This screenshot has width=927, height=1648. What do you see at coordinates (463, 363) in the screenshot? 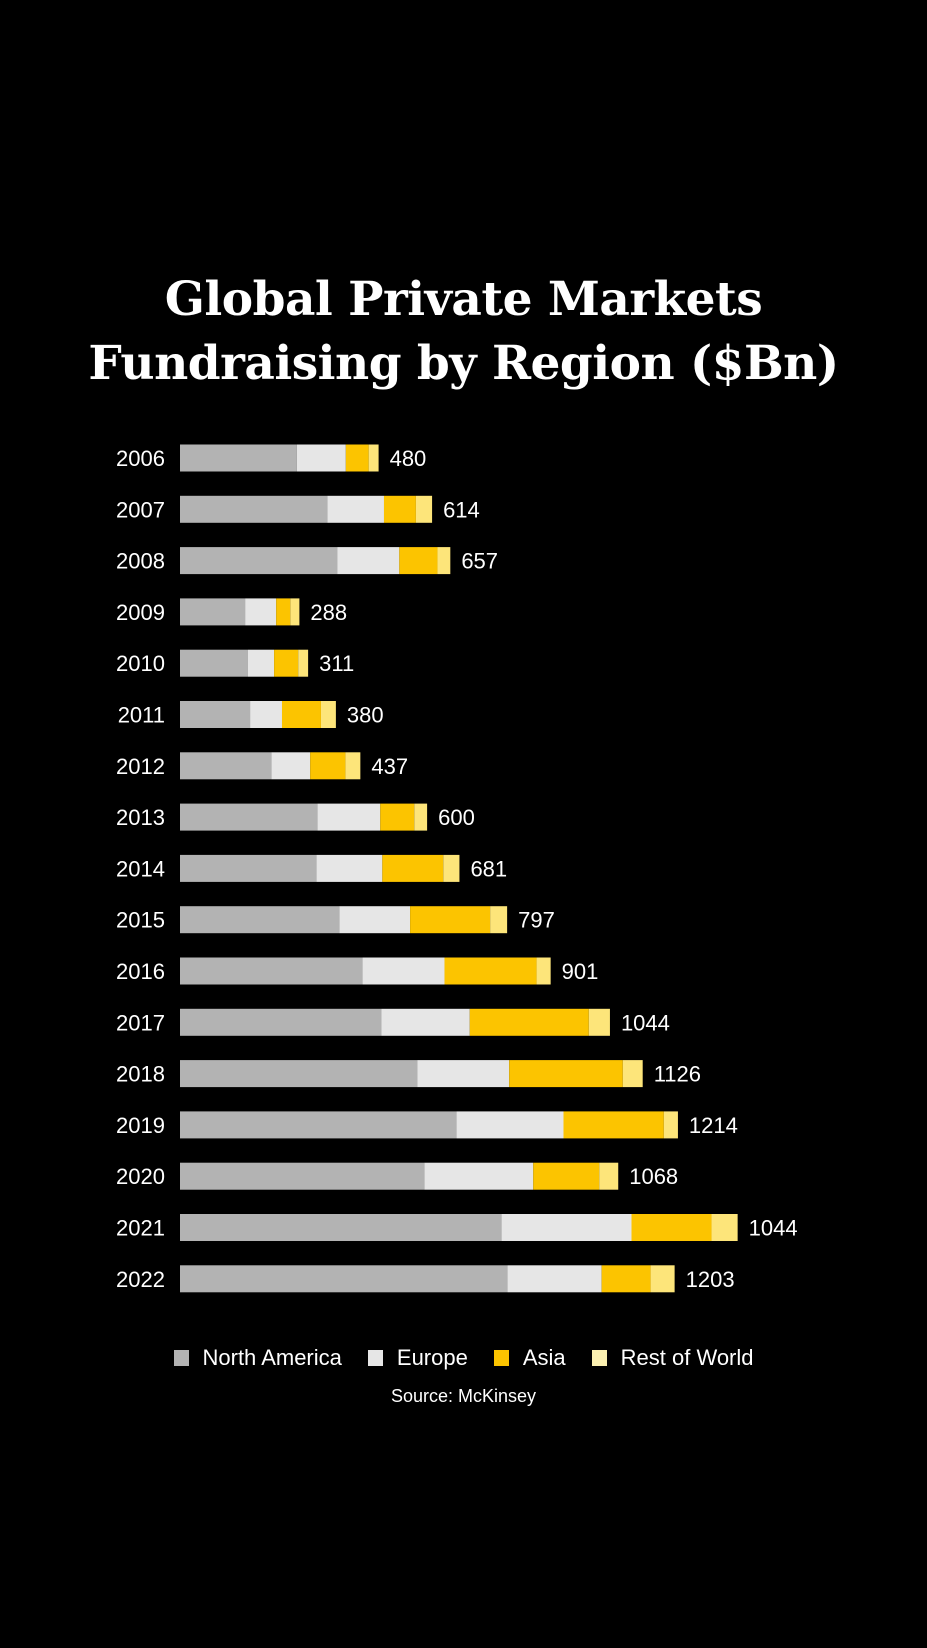
I see `title-line-2: Fundraising by Region ($Bn)` at bounding box center [463, 363].